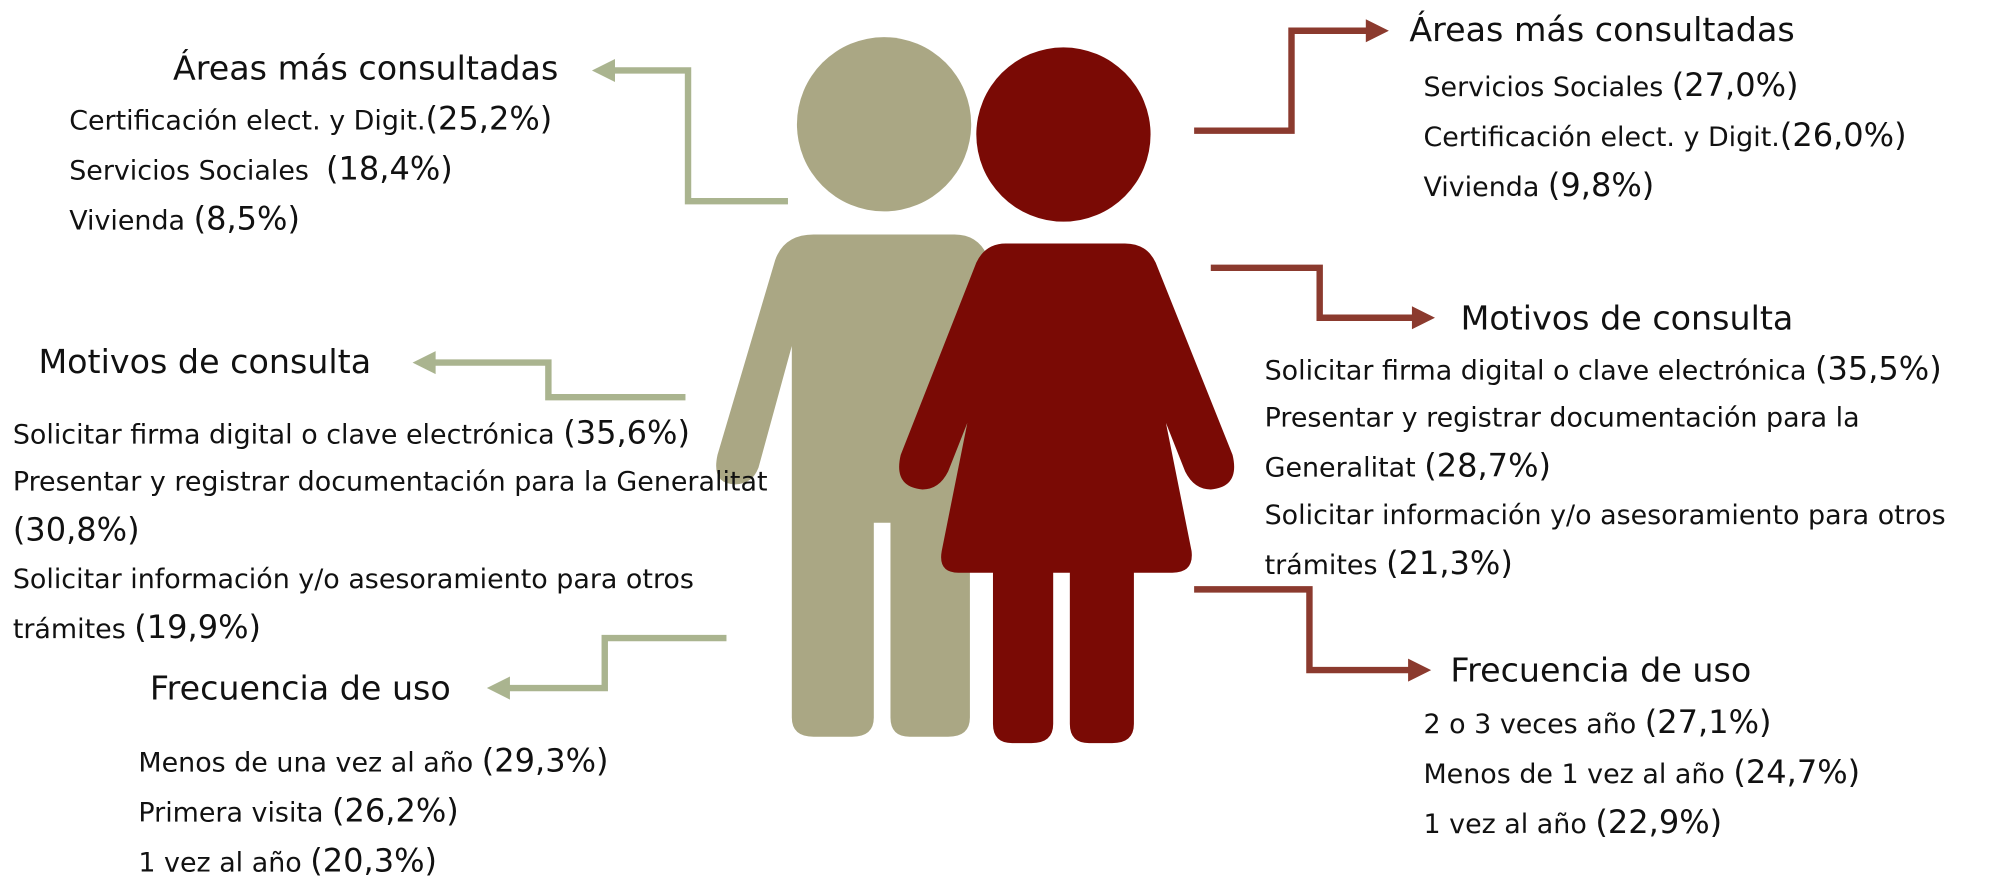 The height and width of the screenshot is (882, 2009). I want to click on item: Primera visita (26,2%), so click(497, 812).